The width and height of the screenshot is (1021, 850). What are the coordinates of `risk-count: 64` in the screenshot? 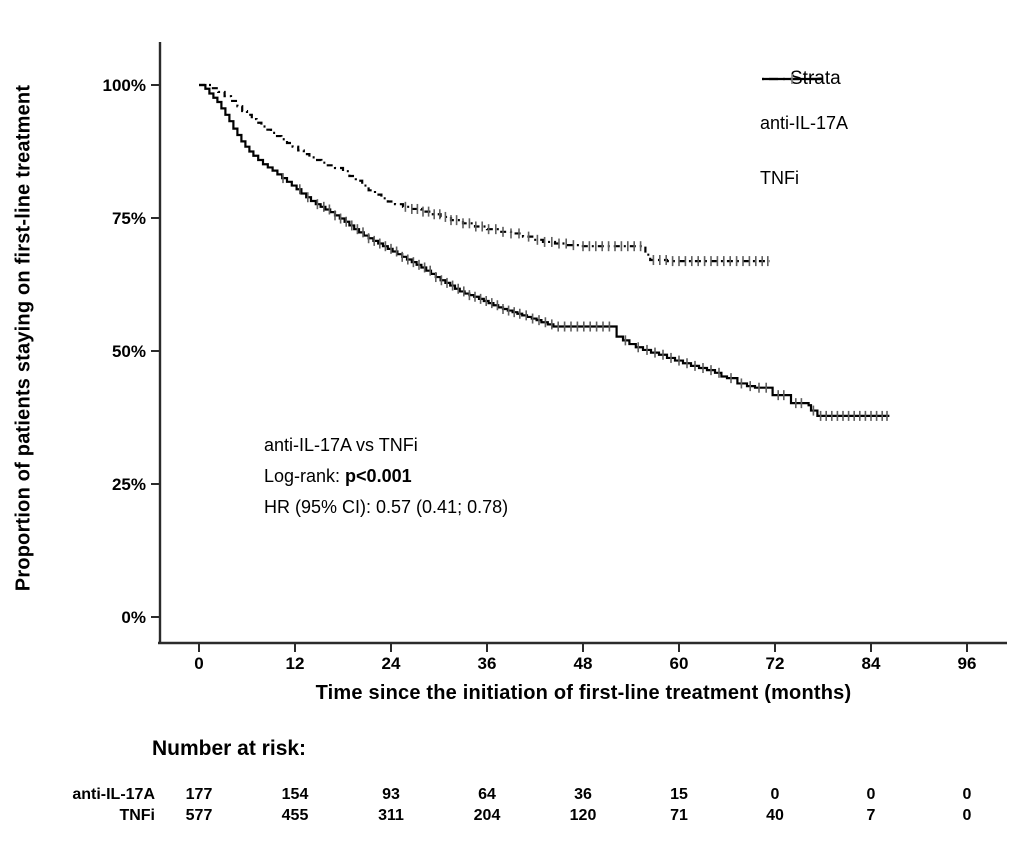 It's located at (487, 794).